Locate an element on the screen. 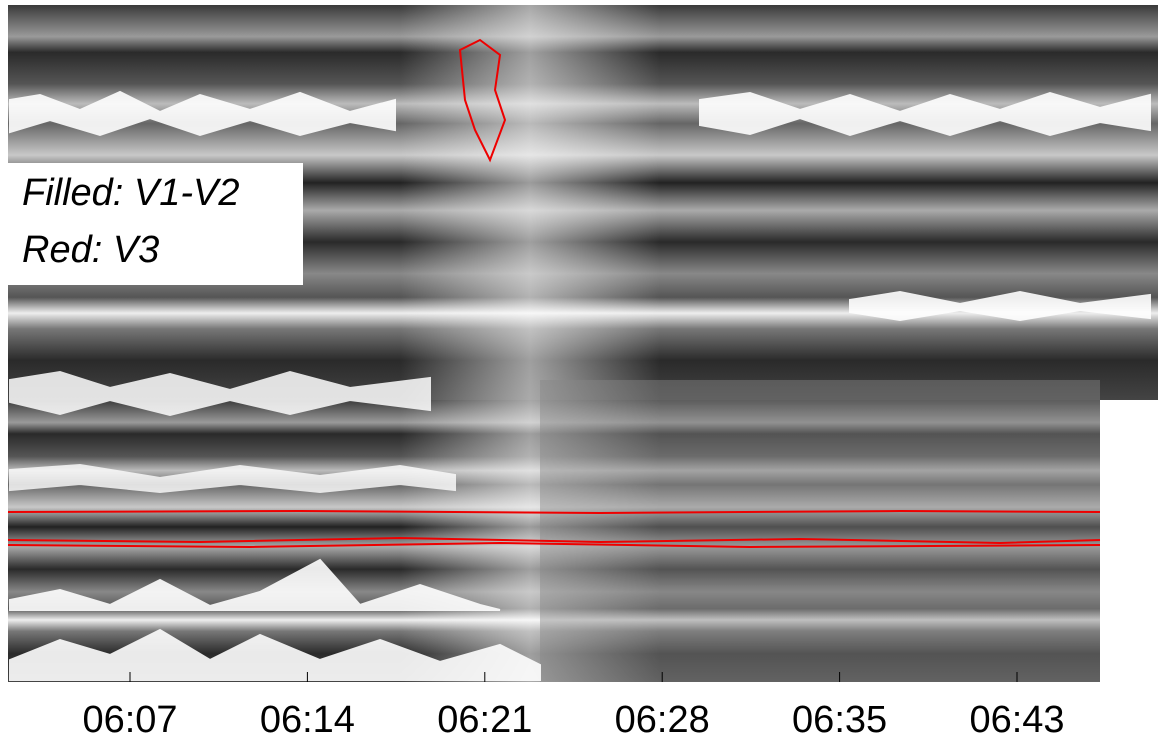 The image size is (1158, 741). legend-text: Filled: V1-V2 is located at coordinates (131, 193).